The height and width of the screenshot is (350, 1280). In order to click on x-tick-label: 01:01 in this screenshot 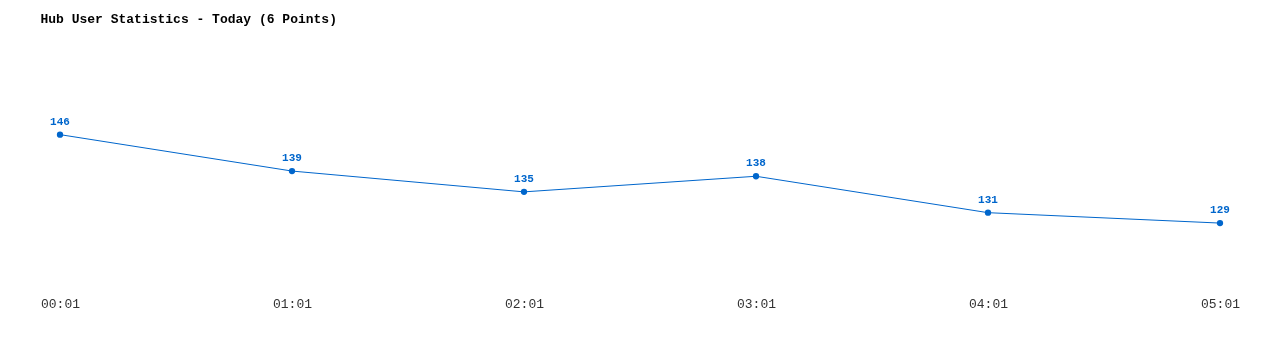, I will do `click(292, 304)`.